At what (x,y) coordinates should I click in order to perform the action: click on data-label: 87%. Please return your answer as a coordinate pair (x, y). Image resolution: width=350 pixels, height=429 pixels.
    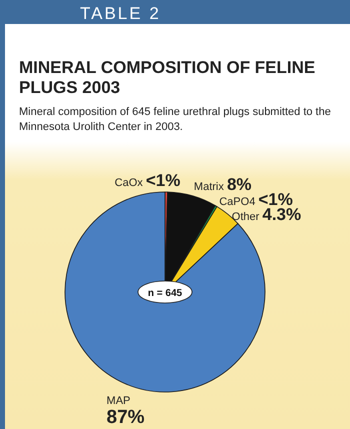
    Looking at the image, I should click on (125, 417).